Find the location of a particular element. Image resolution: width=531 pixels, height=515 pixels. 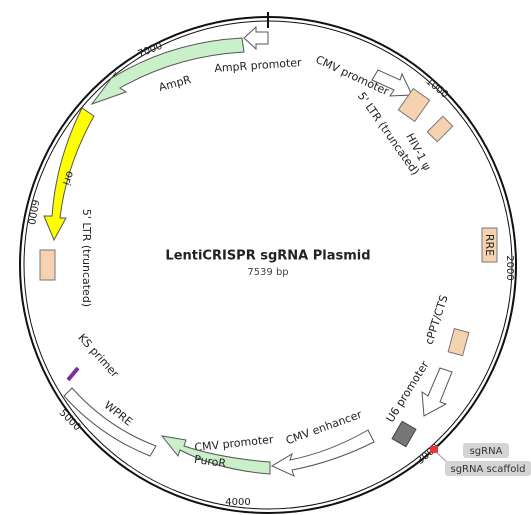

feature-label: ori is located at coordinates (68, 178).